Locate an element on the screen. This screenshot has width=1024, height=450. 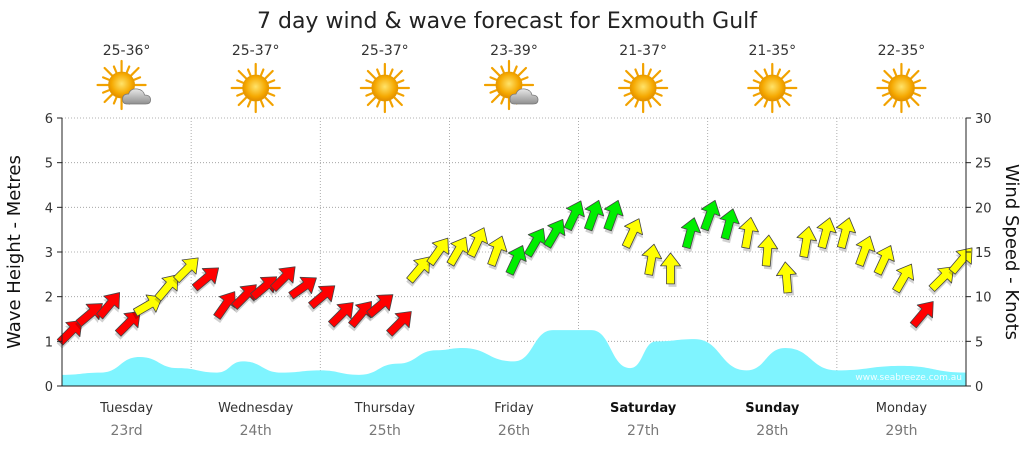
day-date-label: 26th is located at coordinates (514, 431).